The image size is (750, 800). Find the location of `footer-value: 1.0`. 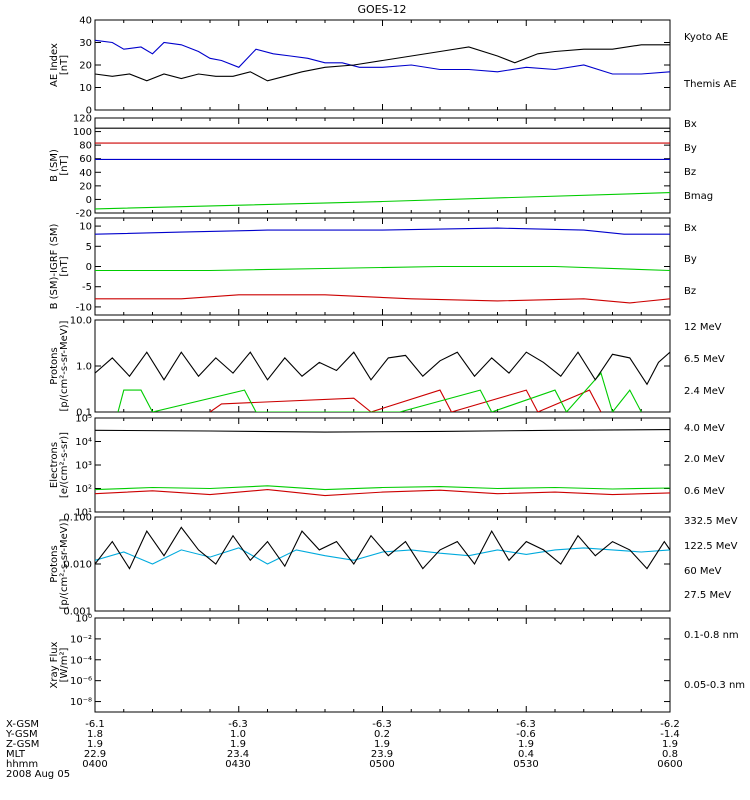

footer-value: 1.0 is located at coordinates (238, 734).